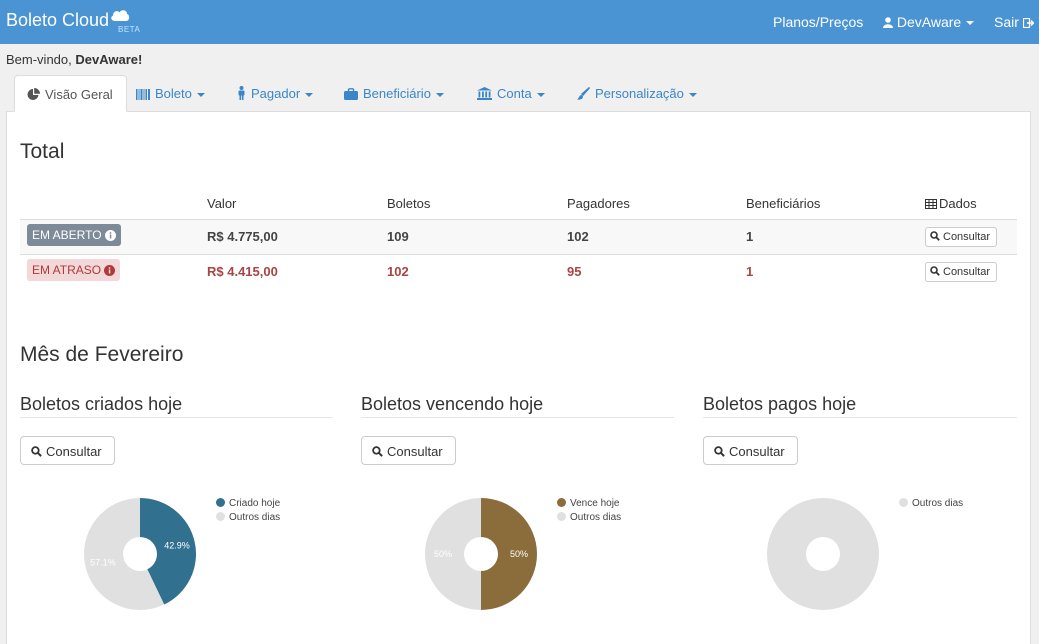 This screenshot has width=1039, height=644. What do you see at coordinates (637, 93) in the screenshot?
I see `tab-personalizacao: Personalização` at bounding box center [637, 93].